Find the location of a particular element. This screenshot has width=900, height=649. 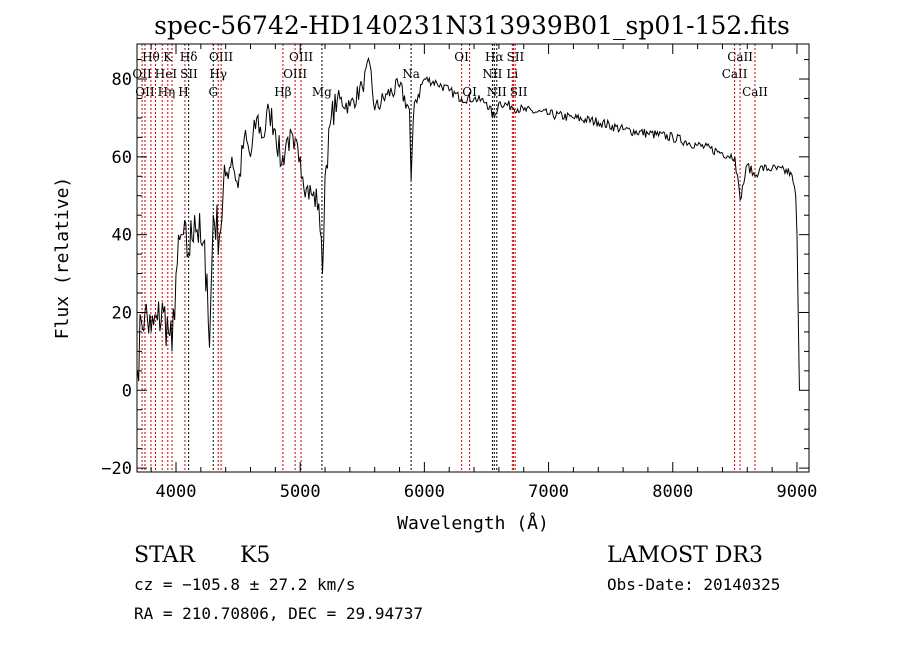

line-label-2: Hθ is located at coordinates (151, 57).